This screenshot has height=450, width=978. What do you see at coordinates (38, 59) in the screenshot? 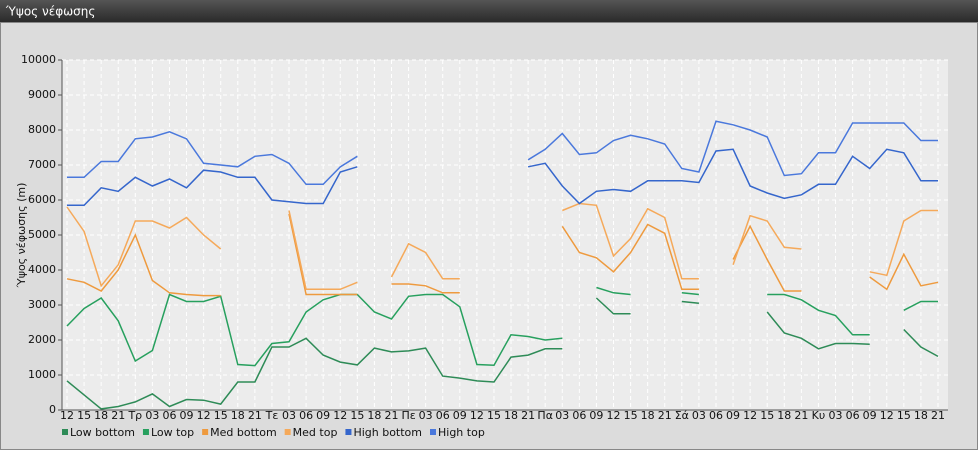
I see `y-tick-label: 10000` at bounding box center [38, 59].